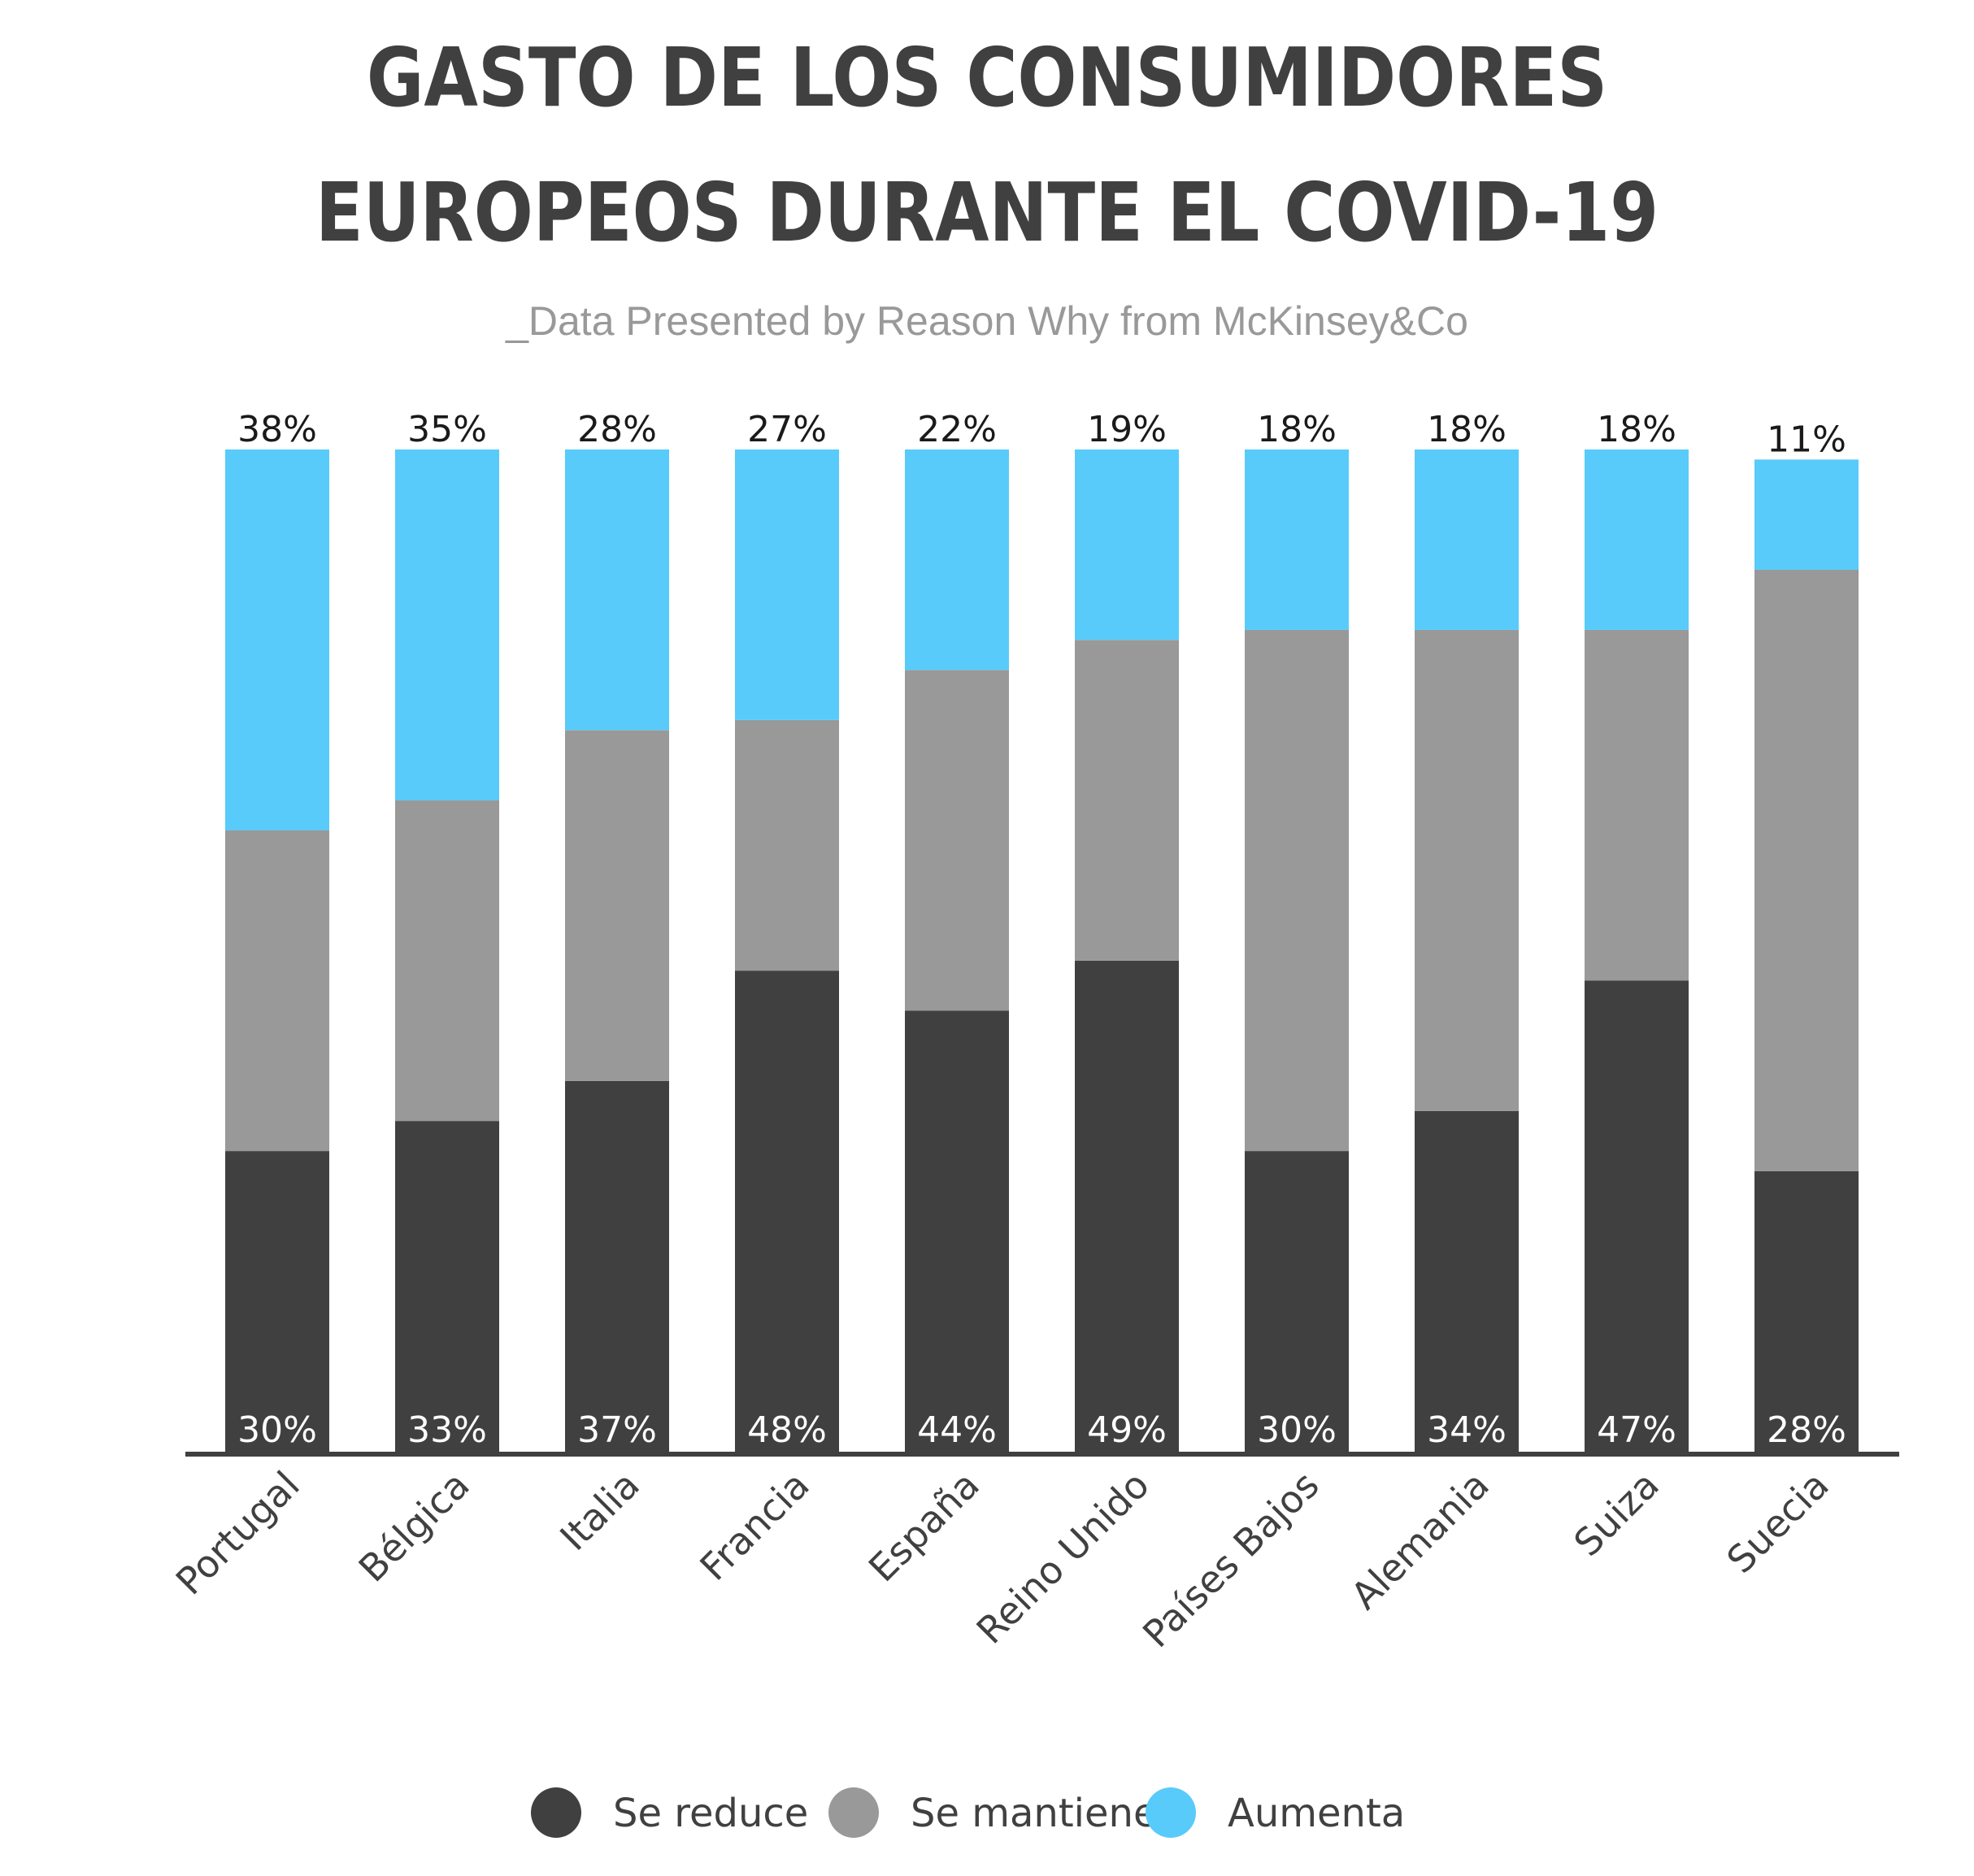 Image resolution: width=1974 pixels, height=1876 pixels. What do you see at coordinates (1467, 1430) in the screenshot?
I see `data-label: 34%` at bounding box center [1467, 1430].